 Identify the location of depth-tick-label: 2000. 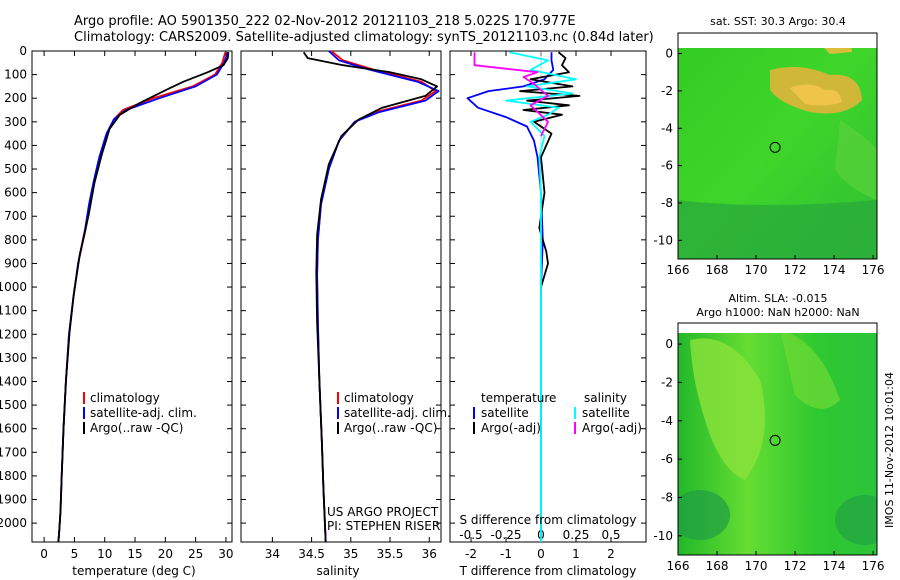
(13, 523).